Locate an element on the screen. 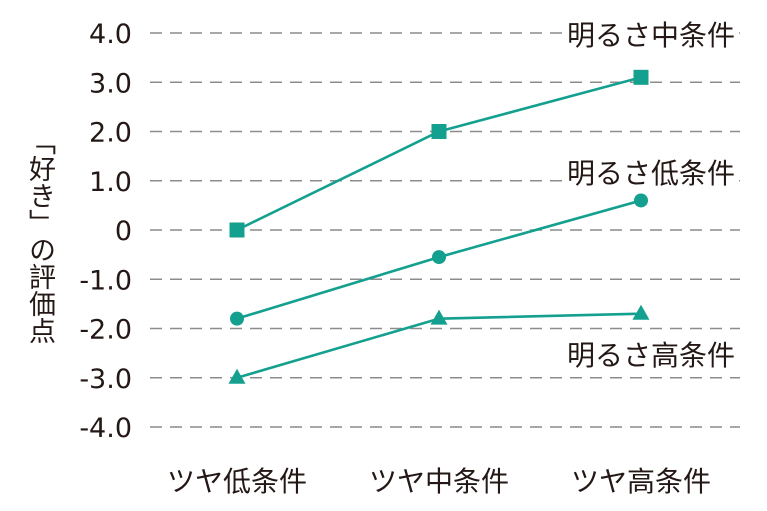 Image resolution: width=767 pixels, height=511 pixels. series-label: 明るさ高条件 is located at coordinates (651, 355).